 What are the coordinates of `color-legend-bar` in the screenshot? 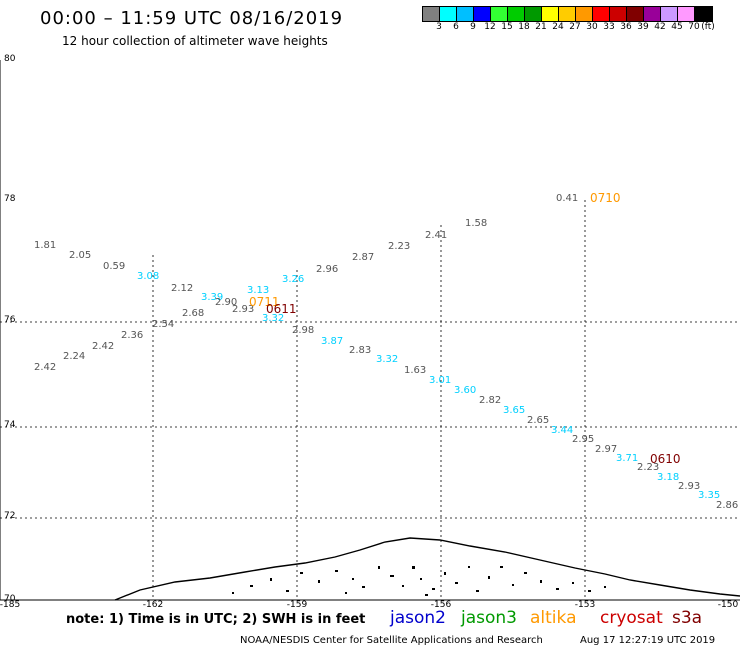 It's located at (567, 14).